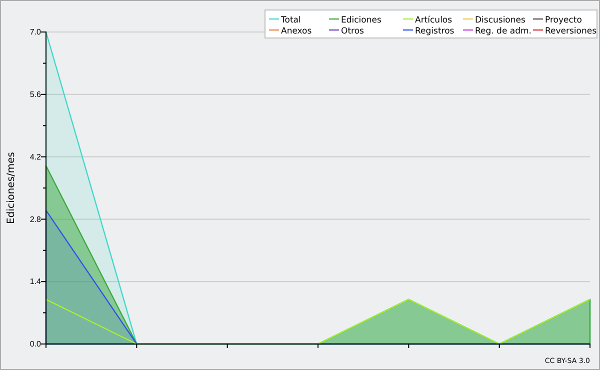 The height and width of the screenshot is (370, 600). What do you see at coordinates (361, 21) in the screenshot?
I see `legend-label: Ediciones` at bounding box center [361, 21].